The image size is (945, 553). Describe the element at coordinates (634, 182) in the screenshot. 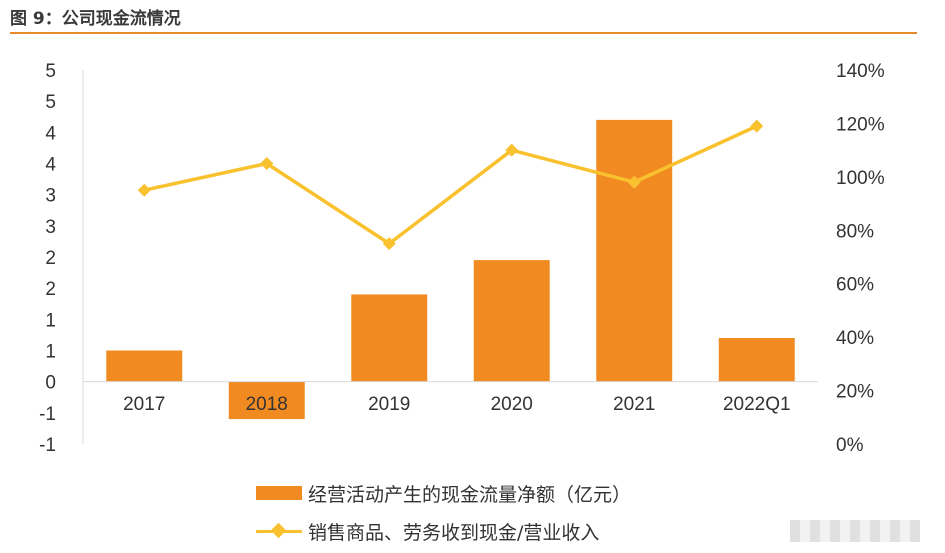

I see `ratio-marker-2021` at that location.